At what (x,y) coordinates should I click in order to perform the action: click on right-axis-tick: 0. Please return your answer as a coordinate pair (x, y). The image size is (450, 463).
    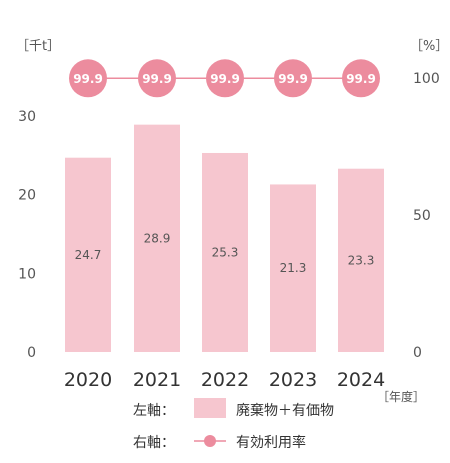
    Looking at the image, I should click on (417, 353).